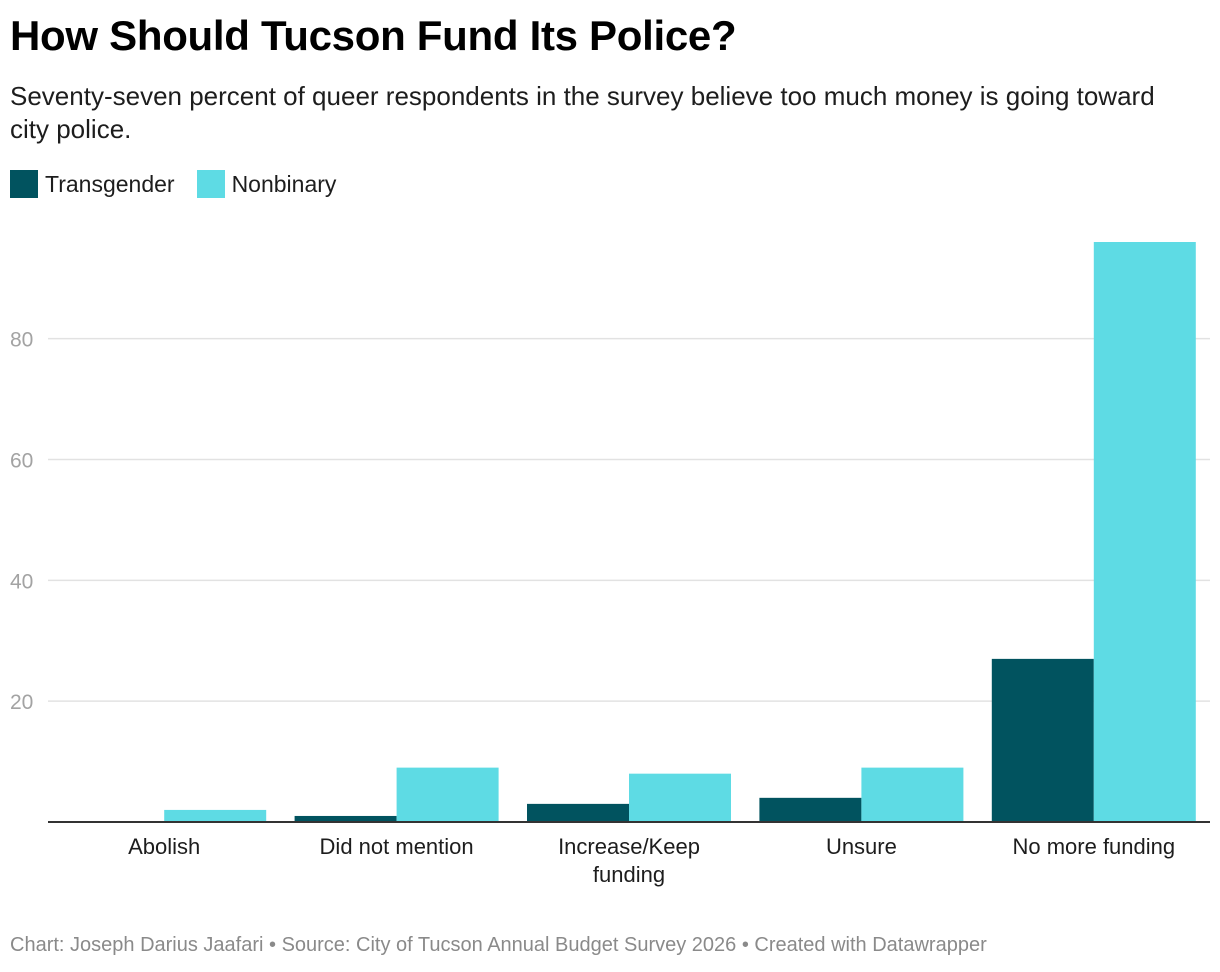 The height and width of the screenshot is (972, 1220). I want to click on legend-label-transgender: Transgender, so click(110, 183).